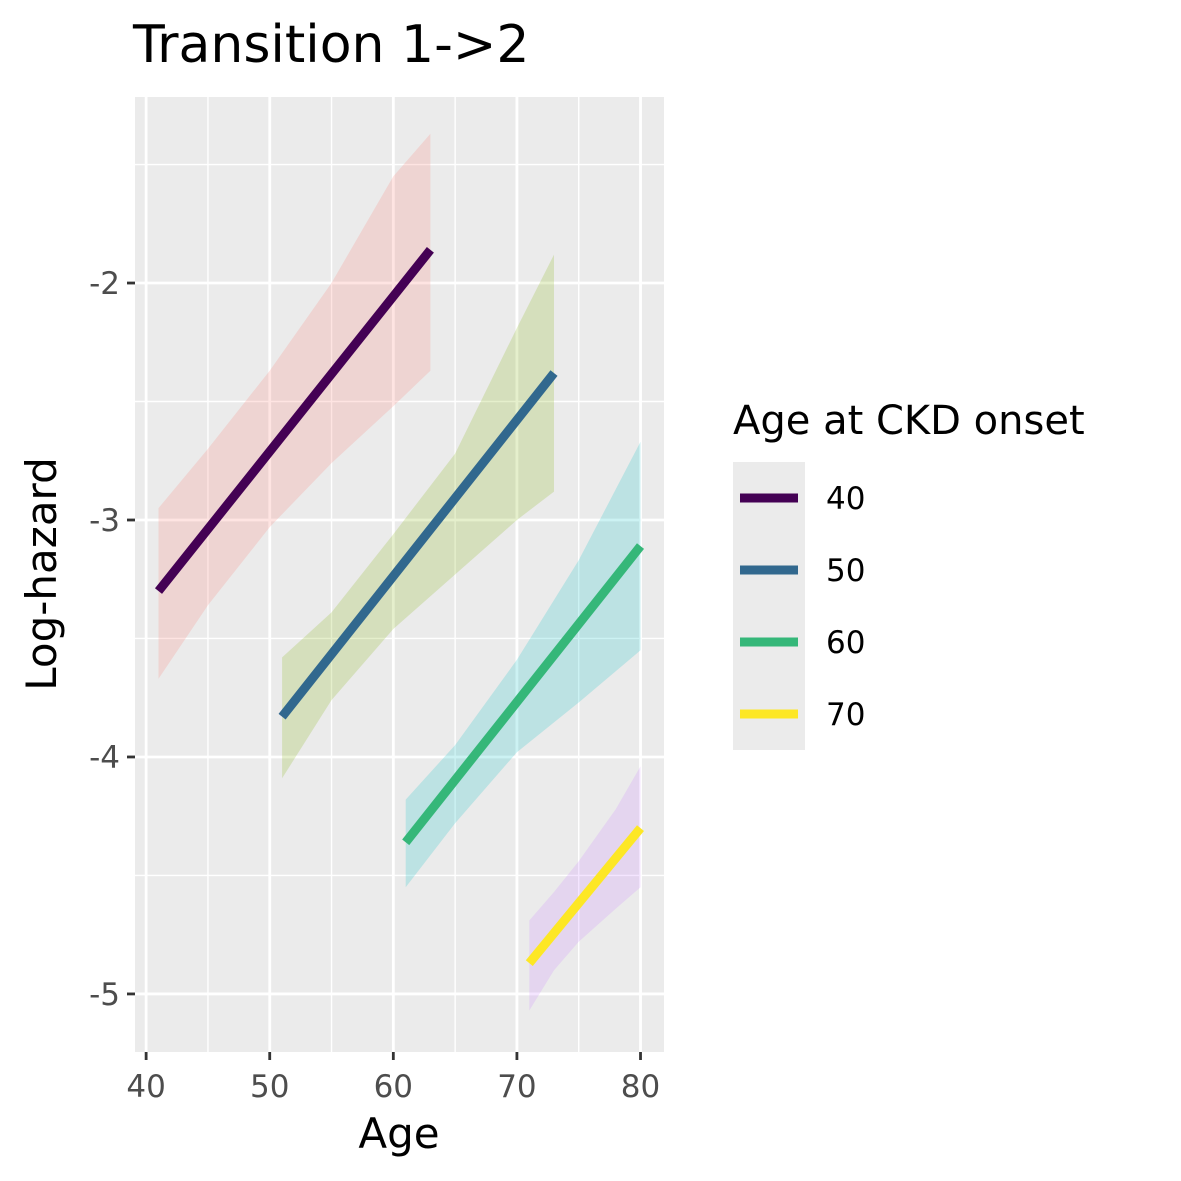 This screenshot has width=1181, height=1181. What do you see at coordinates (909, 574) in the screenshot?
I see `legend: Age at CKD onset 40 50 60 70` at bounding box center [909, 574].